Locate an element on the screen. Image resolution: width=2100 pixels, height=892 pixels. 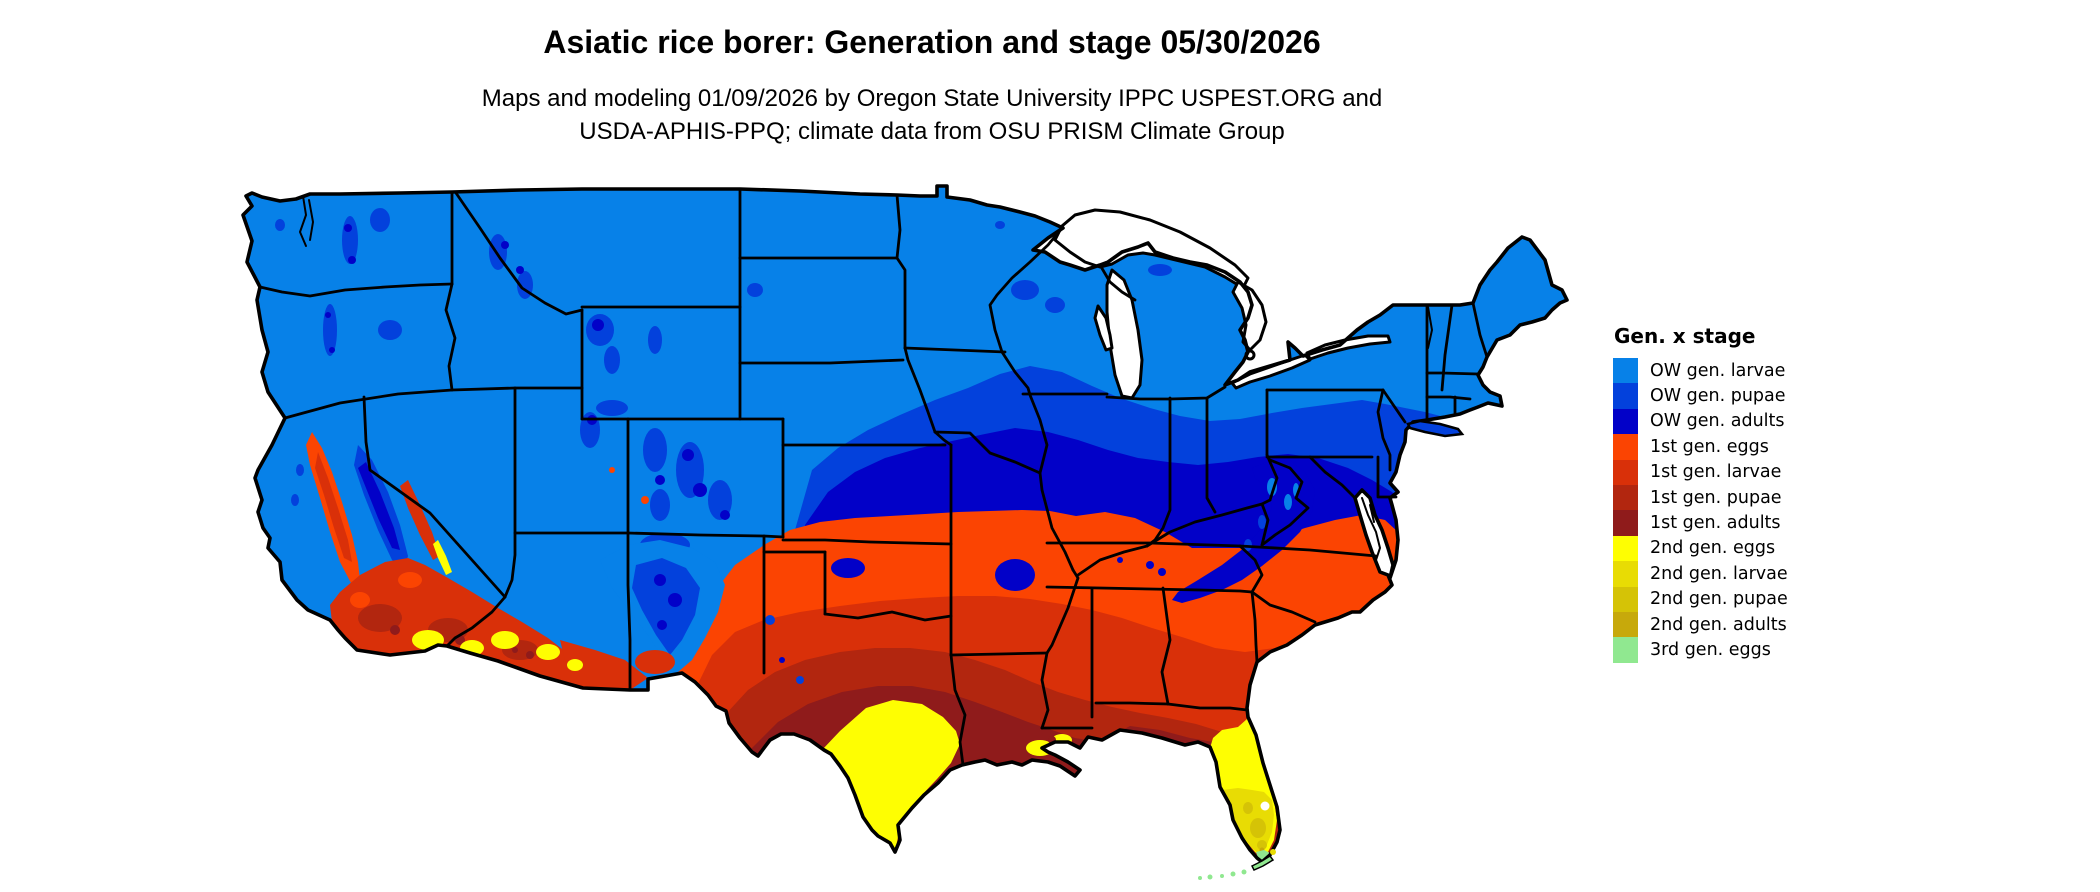
legend-entry: OW gen. adults is located at coordinates (1700, 421).